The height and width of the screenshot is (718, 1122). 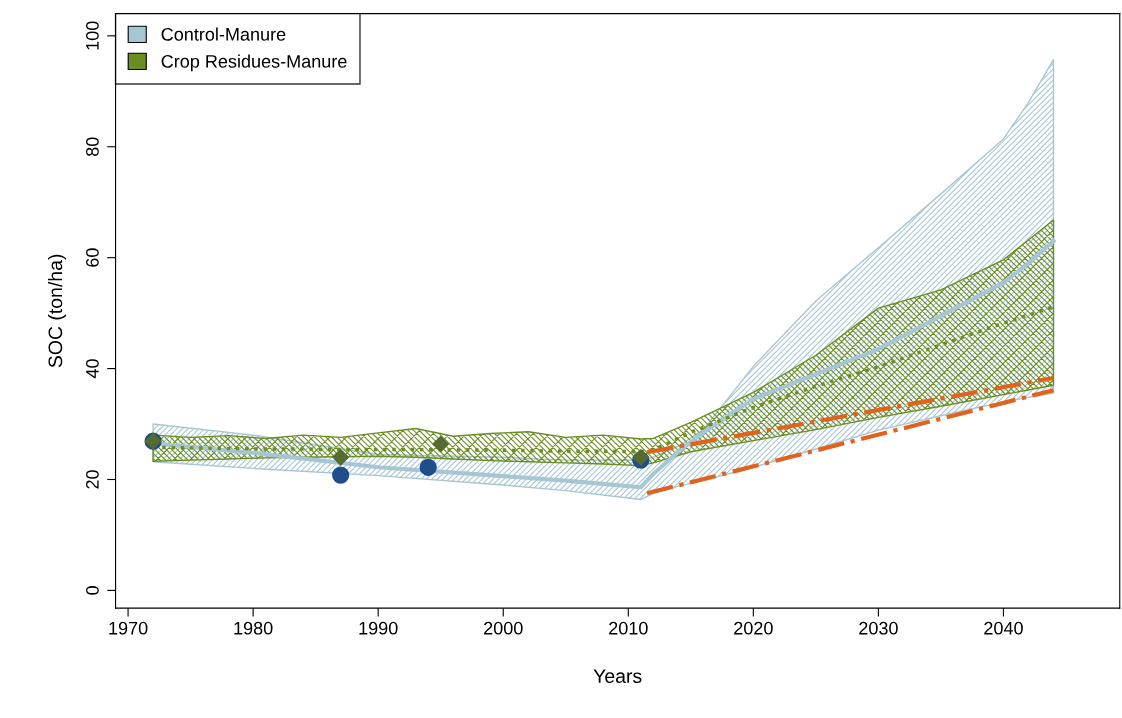 What do you see at coordinates (92, 590) in the screenshot?
I see `y-tick-label: 0` at bounding box center [92, 590].